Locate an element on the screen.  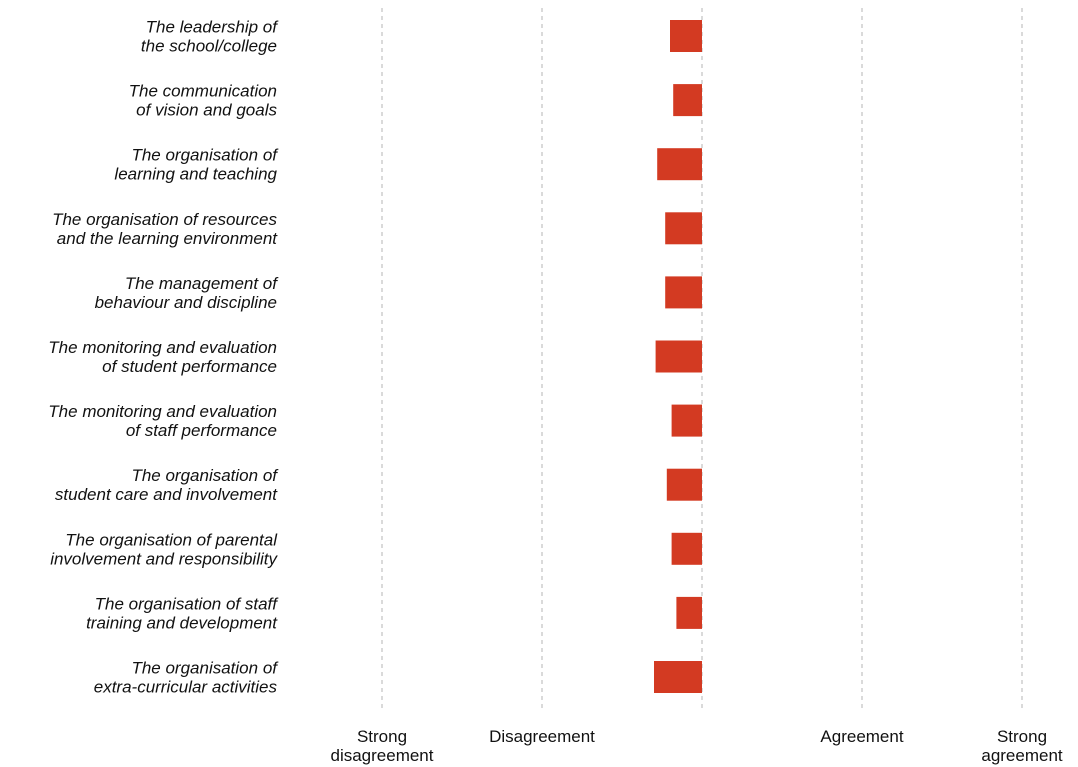
x-tick-label-0: Strong disagreement is located at coordinates (381, 746).